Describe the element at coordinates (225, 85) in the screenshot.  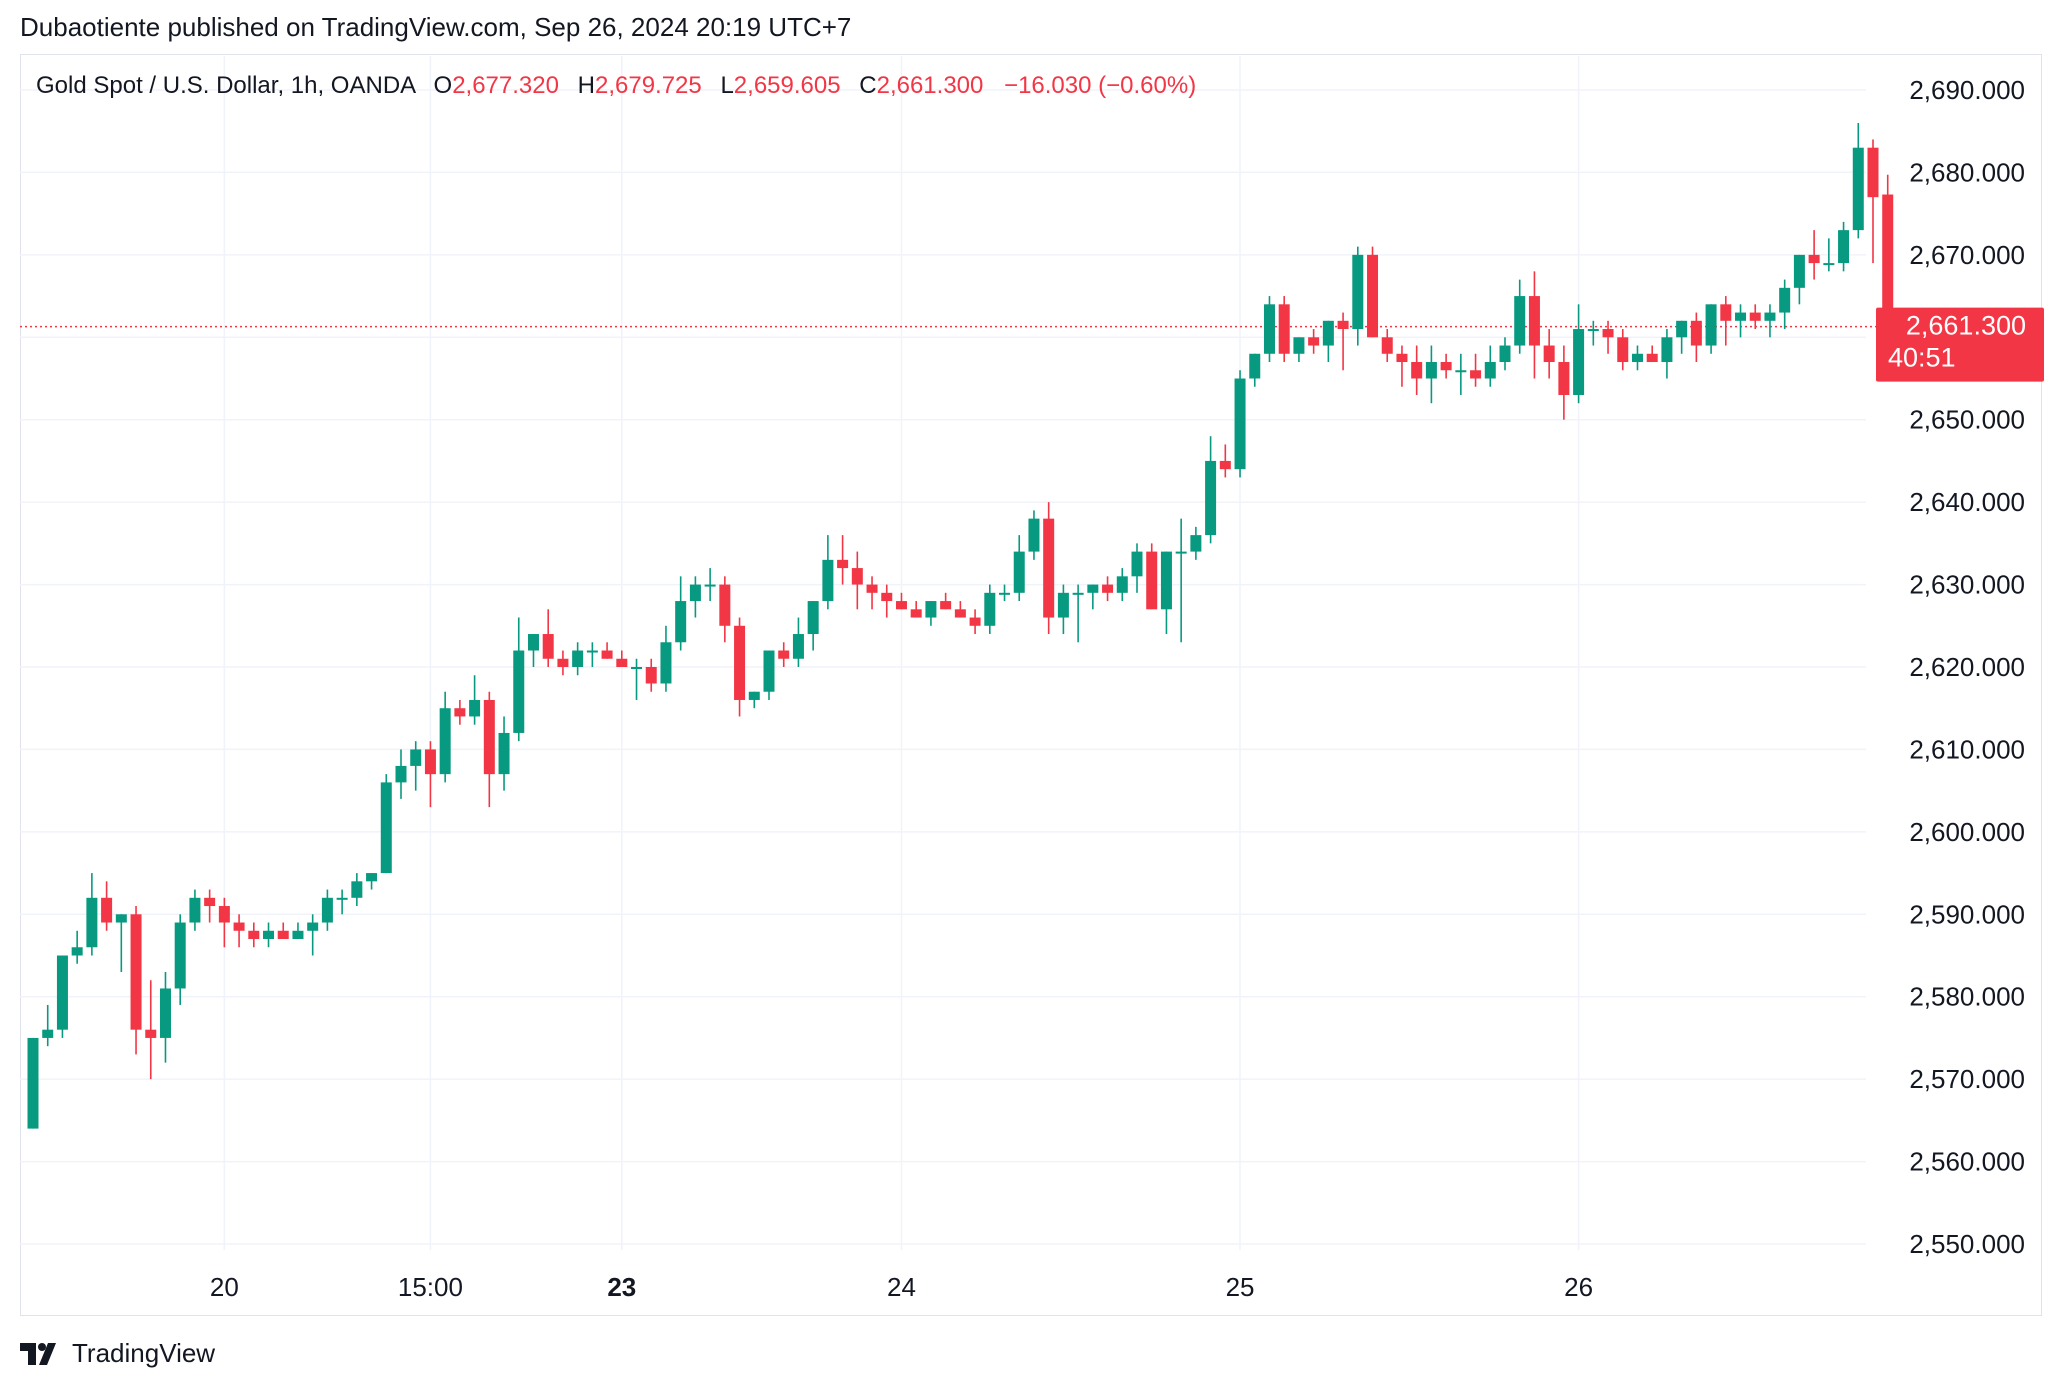
I see `symbol-label: Gold Spot / U.S. Dollar, 1h, OANDA` at that location.